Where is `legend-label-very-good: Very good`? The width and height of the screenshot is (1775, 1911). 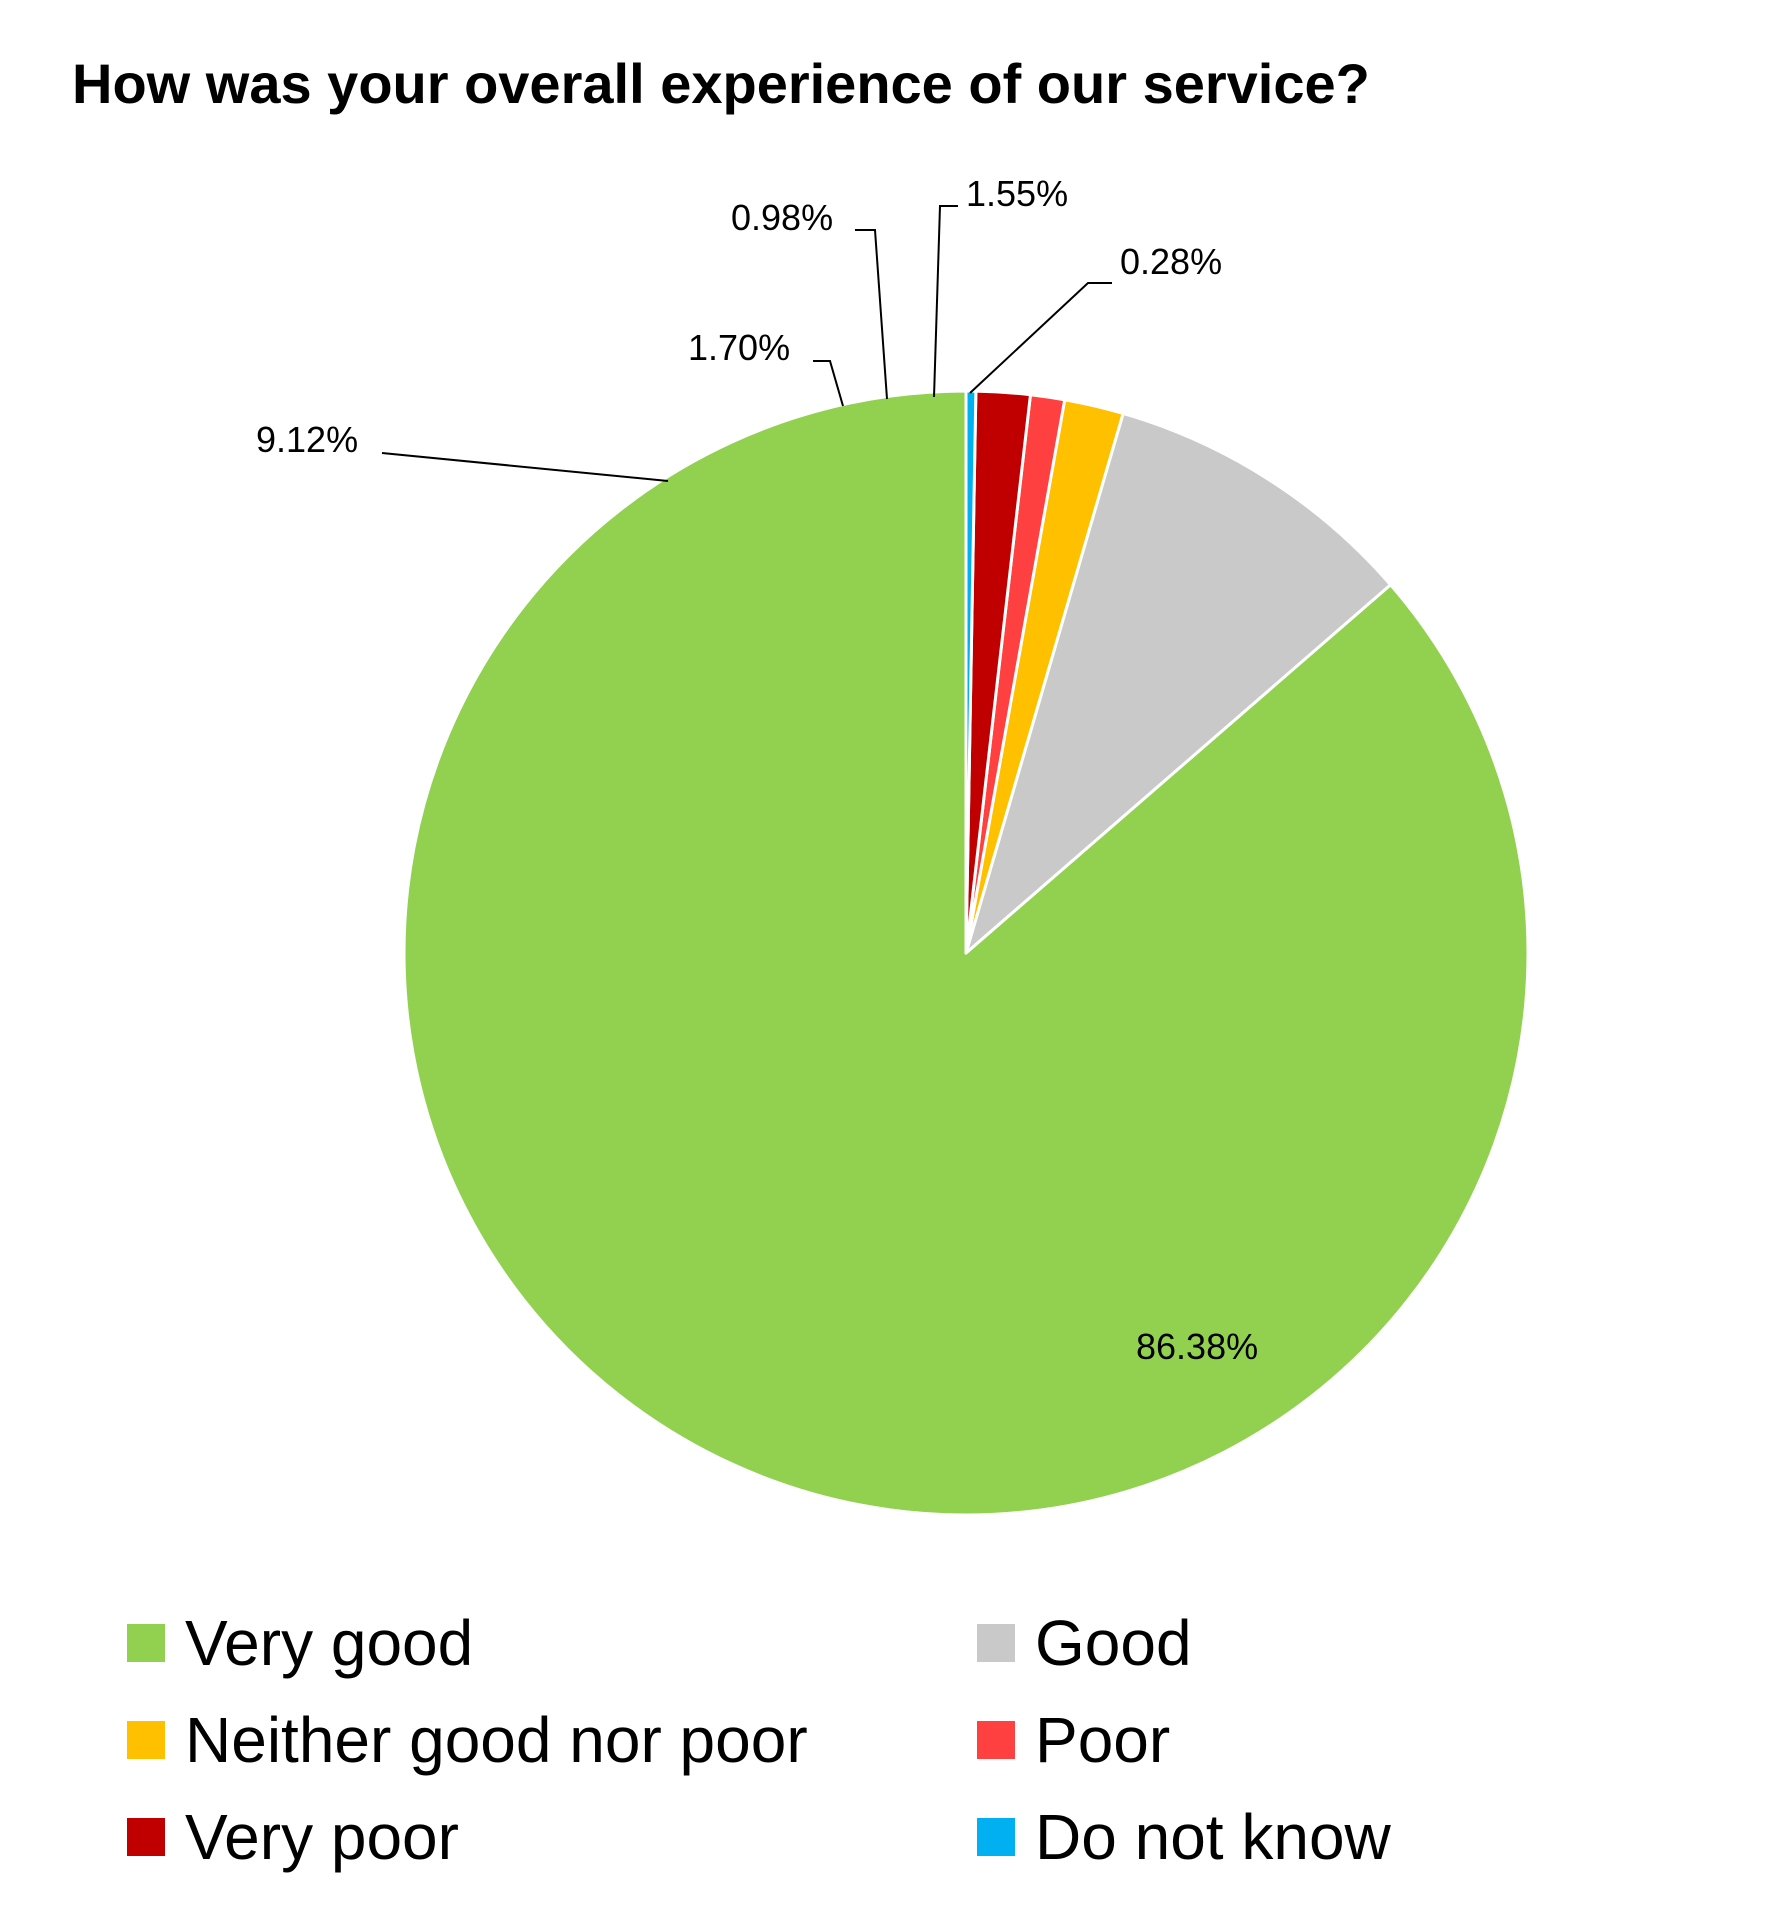
legend-label-very-good: Very good is located at coordinates (329, 1643).